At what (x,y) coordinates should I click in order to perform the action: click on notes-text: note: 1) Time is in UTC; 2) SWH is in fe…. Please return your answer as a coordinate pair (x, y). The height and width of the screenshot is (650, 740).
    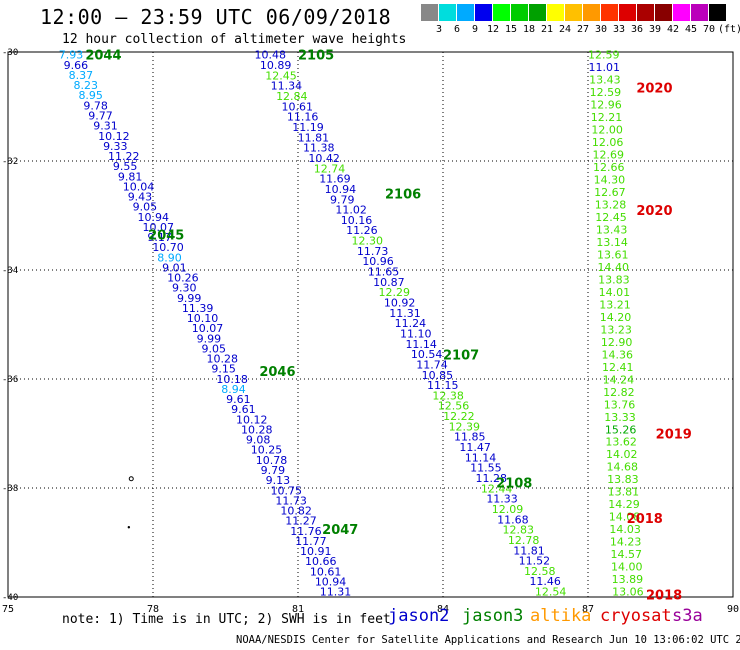
    Looking at the image, I should click on (226, 619).